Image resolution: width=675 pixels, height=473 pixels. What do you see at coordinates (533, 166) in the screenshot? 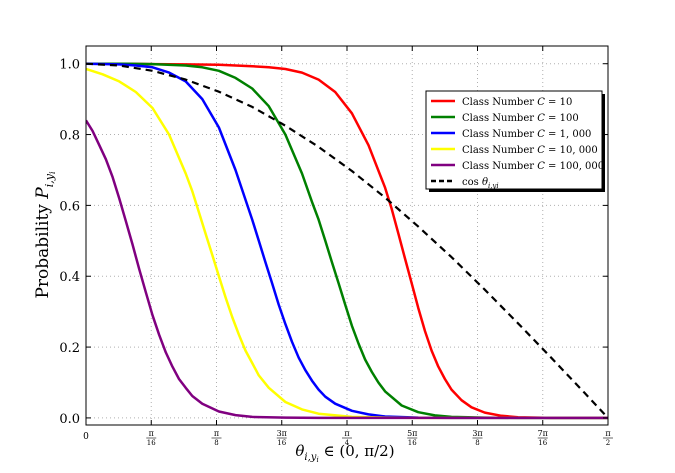
I see `legend-label-4: Class Number C = 100, 000` at bounding box center [533, 166].